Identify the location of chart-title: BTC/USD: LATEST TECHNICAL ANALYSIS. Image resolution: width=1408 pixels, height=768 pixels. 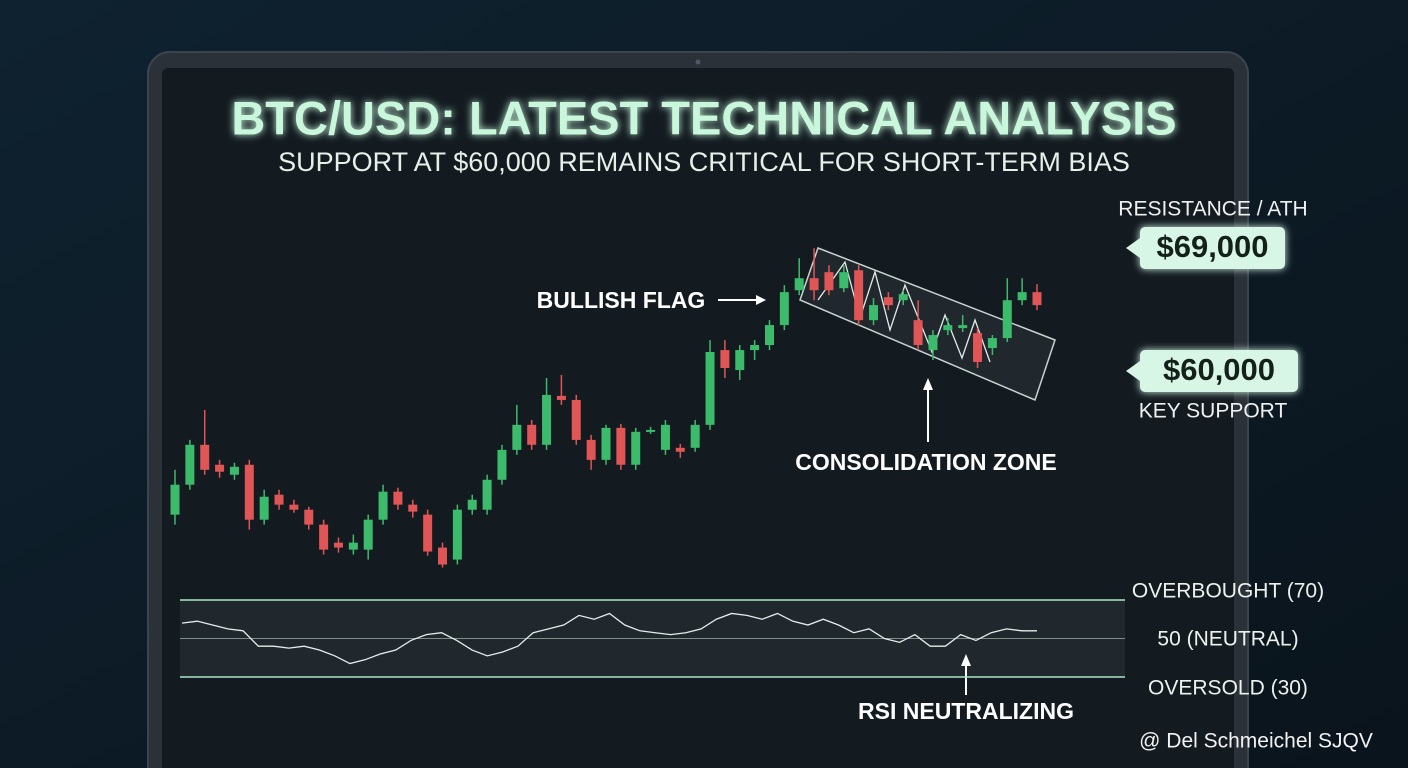
(703, 117).